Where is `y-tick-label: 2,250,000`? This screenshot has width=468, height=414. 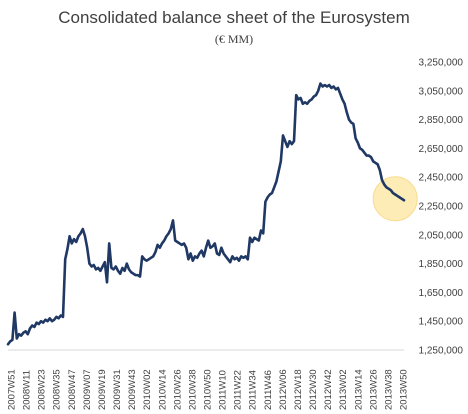 y-tick-label: 2,250,000 is located at coordinates (441, 207).